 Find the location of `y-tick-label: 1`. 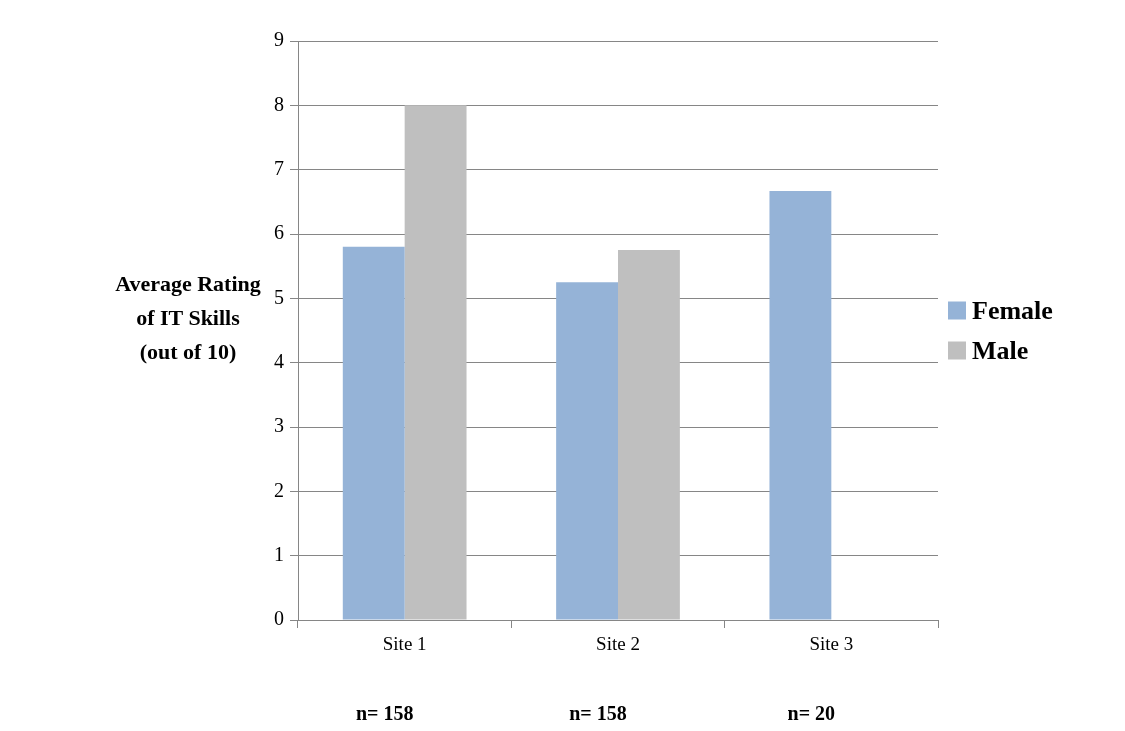

y-tick-label: 1 is located at coordinates (279, 553).